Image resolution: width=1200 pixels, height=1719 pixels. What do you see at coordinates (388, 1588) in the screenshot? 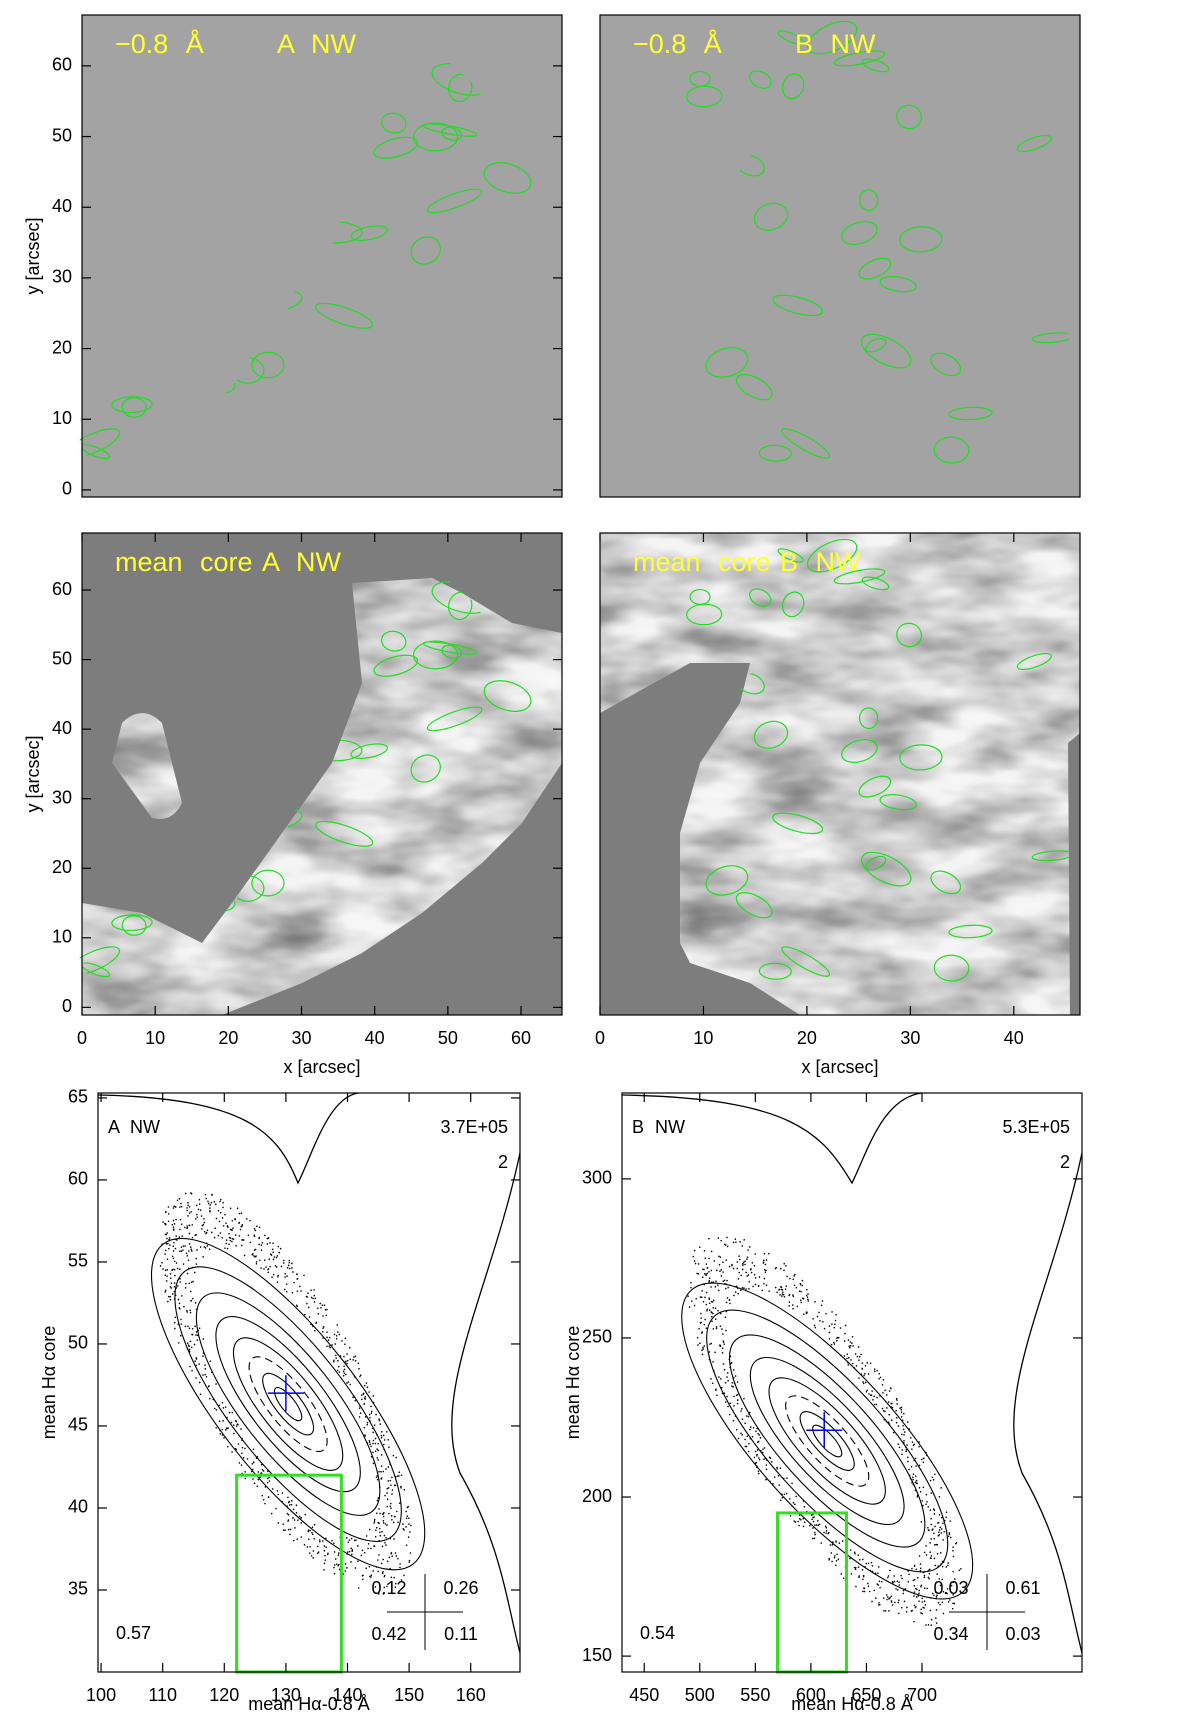
I see `quadrant-fraction: 0.12` at bounding box center [388, 1588].